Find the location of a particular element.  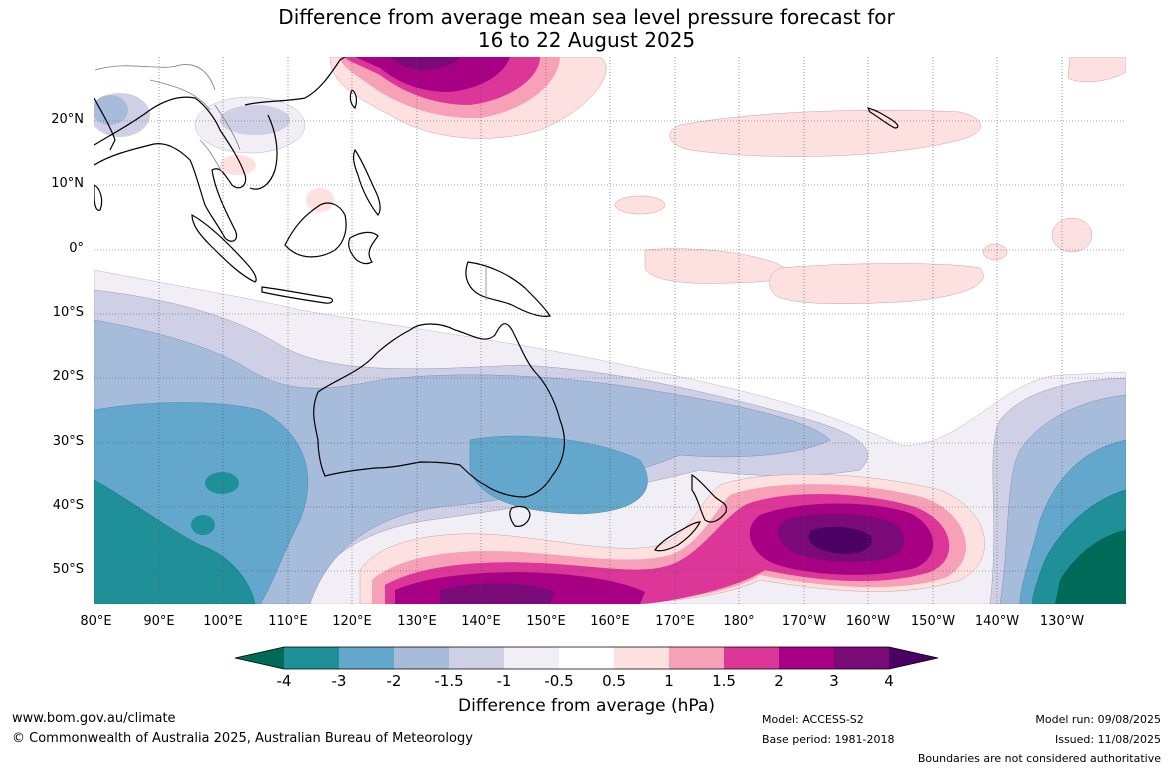

australia-outline is located at coordinates (439, 410).